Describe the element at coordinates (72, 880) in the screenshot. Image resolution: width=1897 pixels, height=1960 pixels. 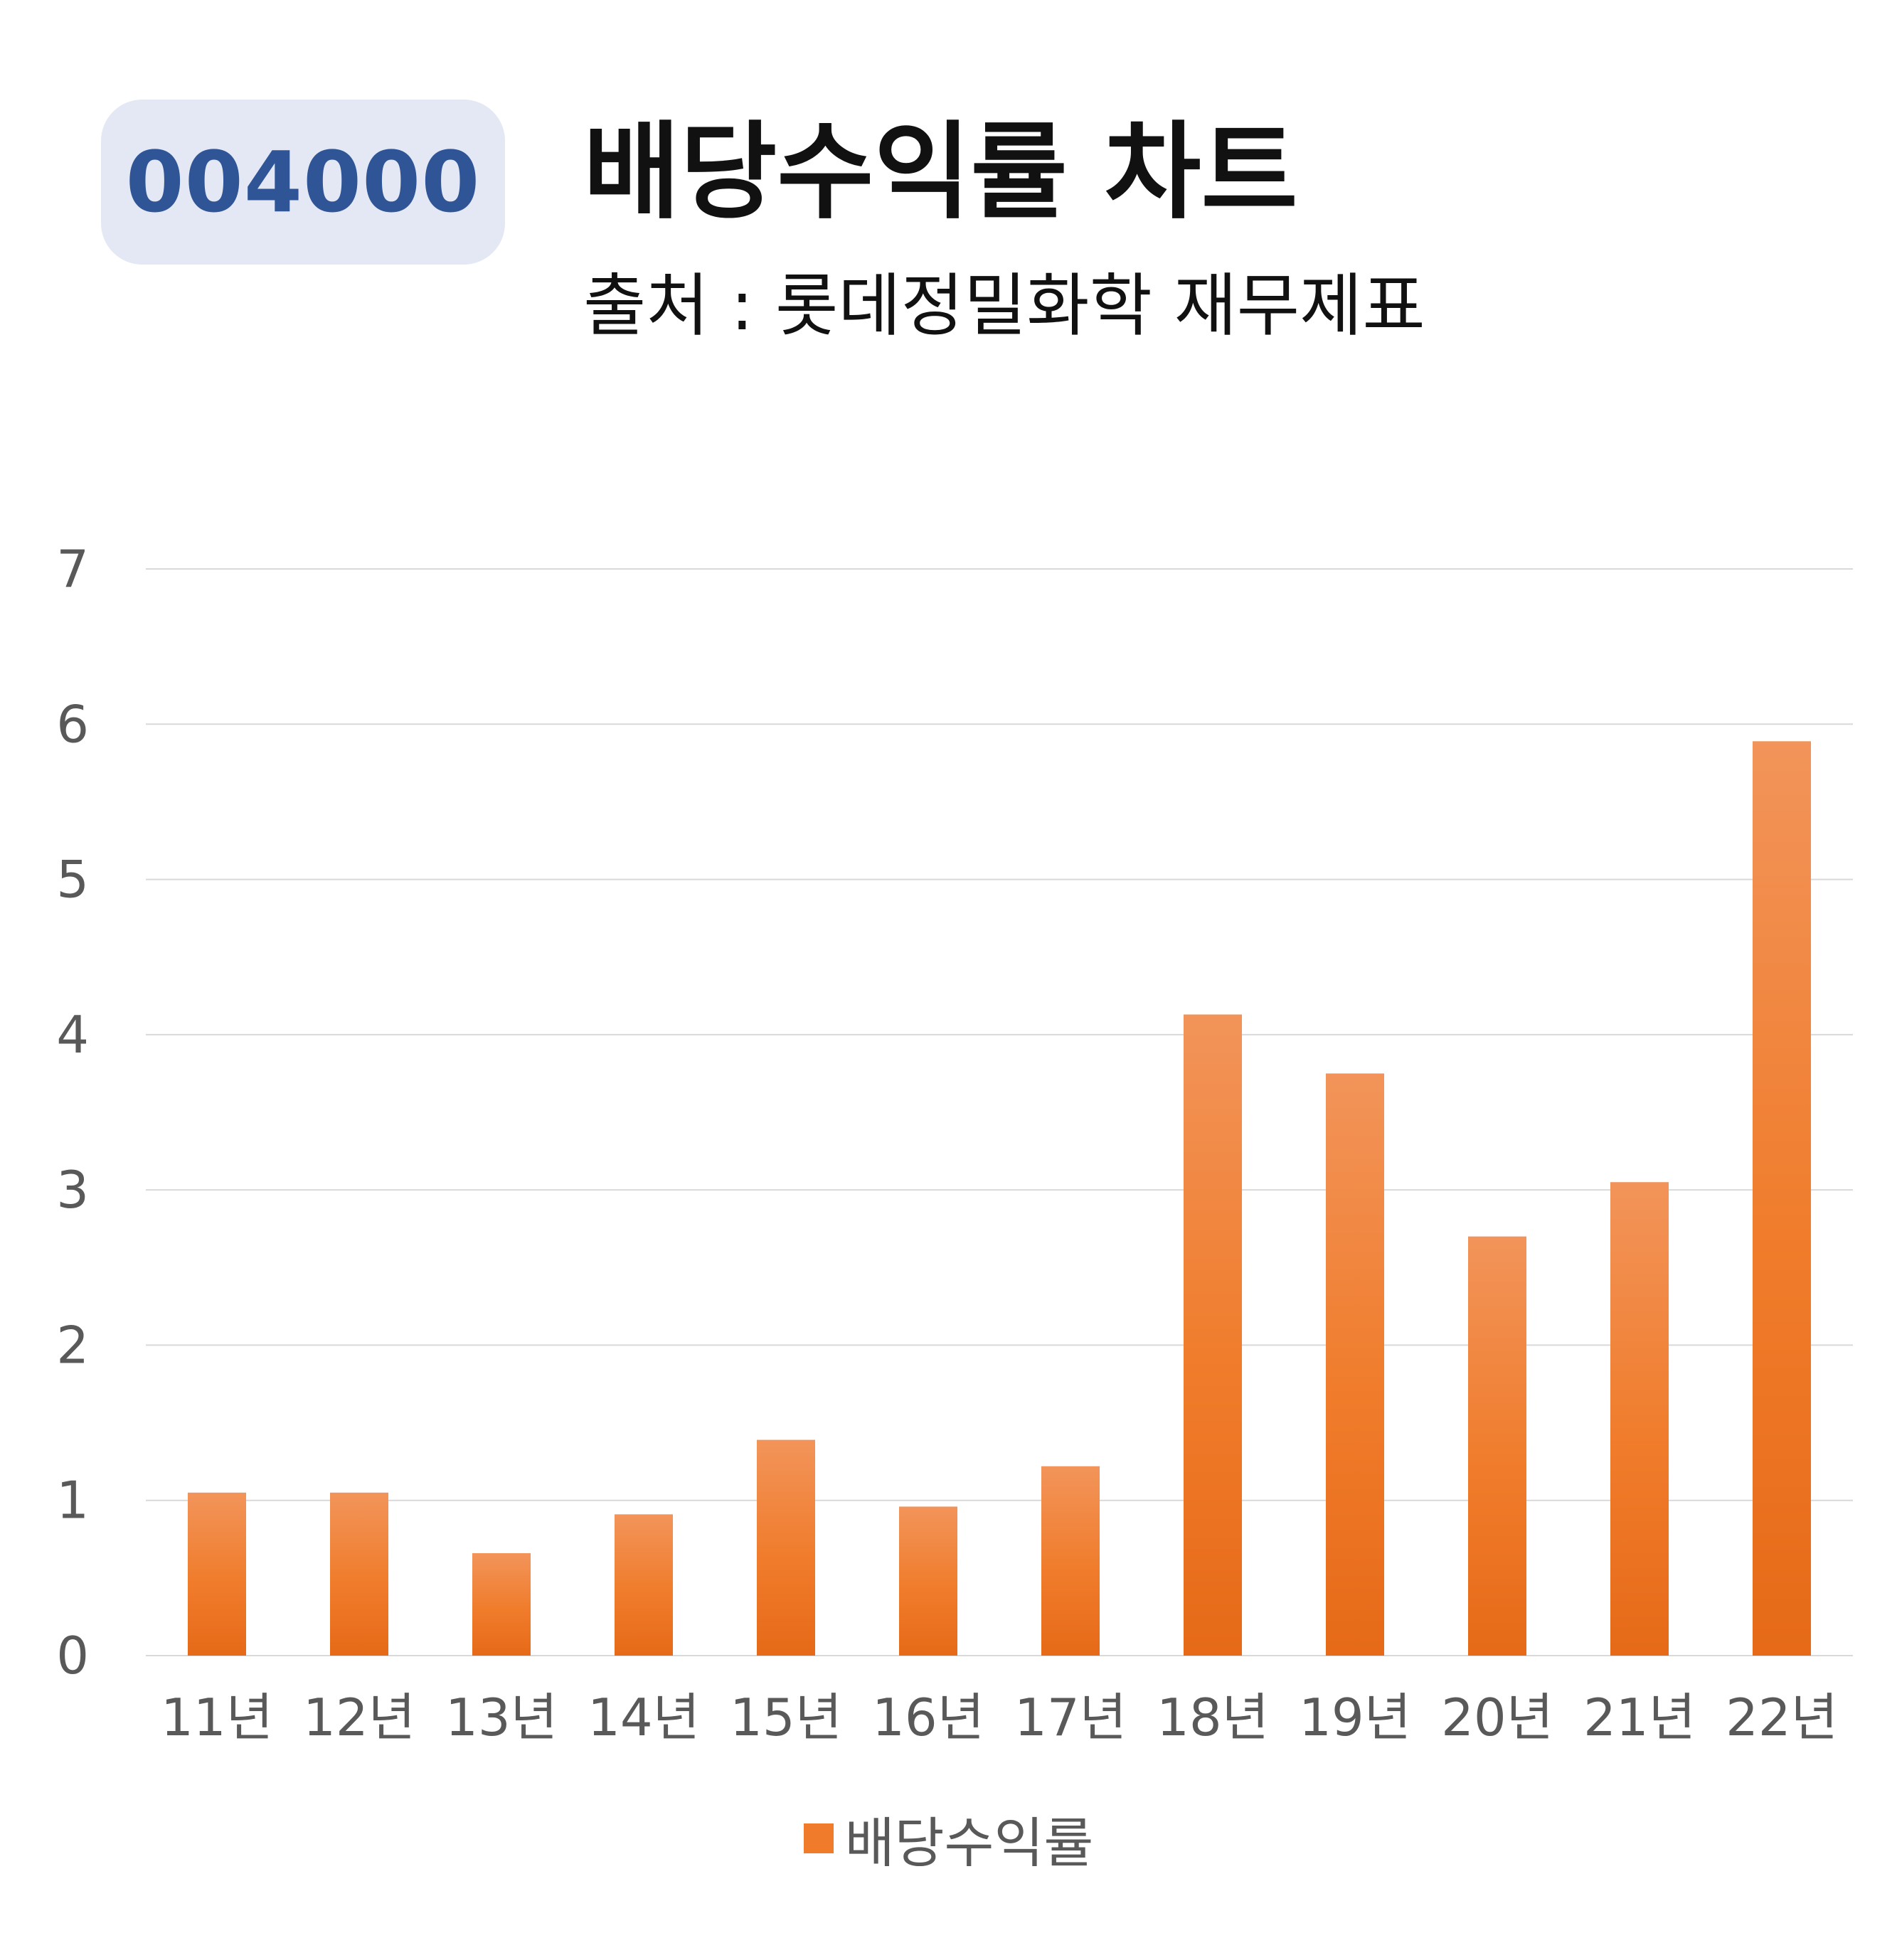
I see `y-tick-label: 5` at that location.